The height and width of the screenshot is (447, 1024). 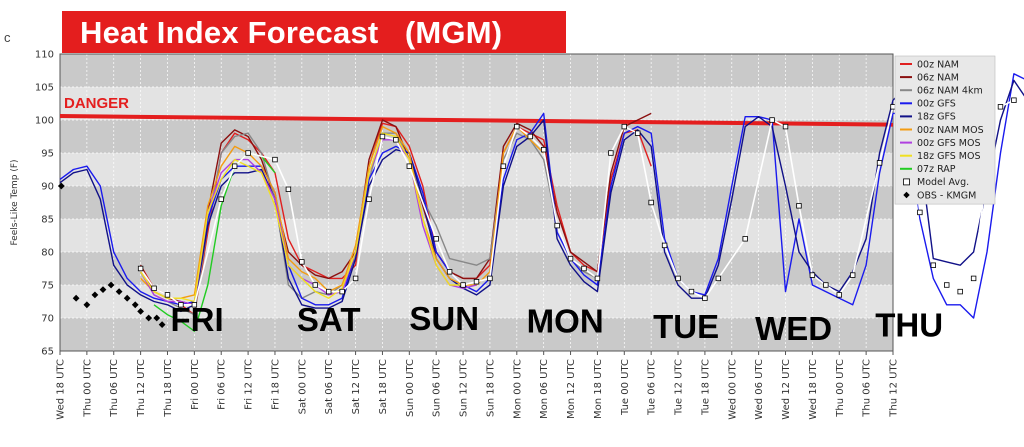 What do you see at coordinates (96, 103) in the screenshot?
I see `danger-label: DANGER` at bounding box center [96, 103].